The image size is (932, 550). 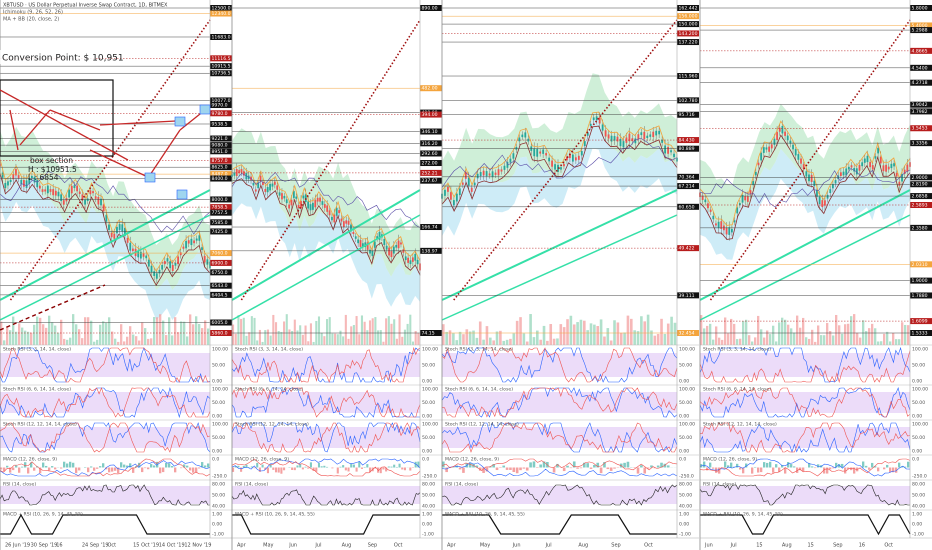 I want to click on indicator-label: Stoch RSI (3, 3, 14, 14, close), so click(x=737, y=350).